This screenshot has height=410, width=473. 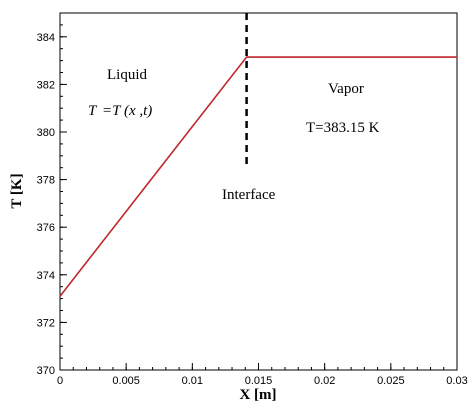 I want to click on y-tick-label-6: 382, so click(x=46, y=85).